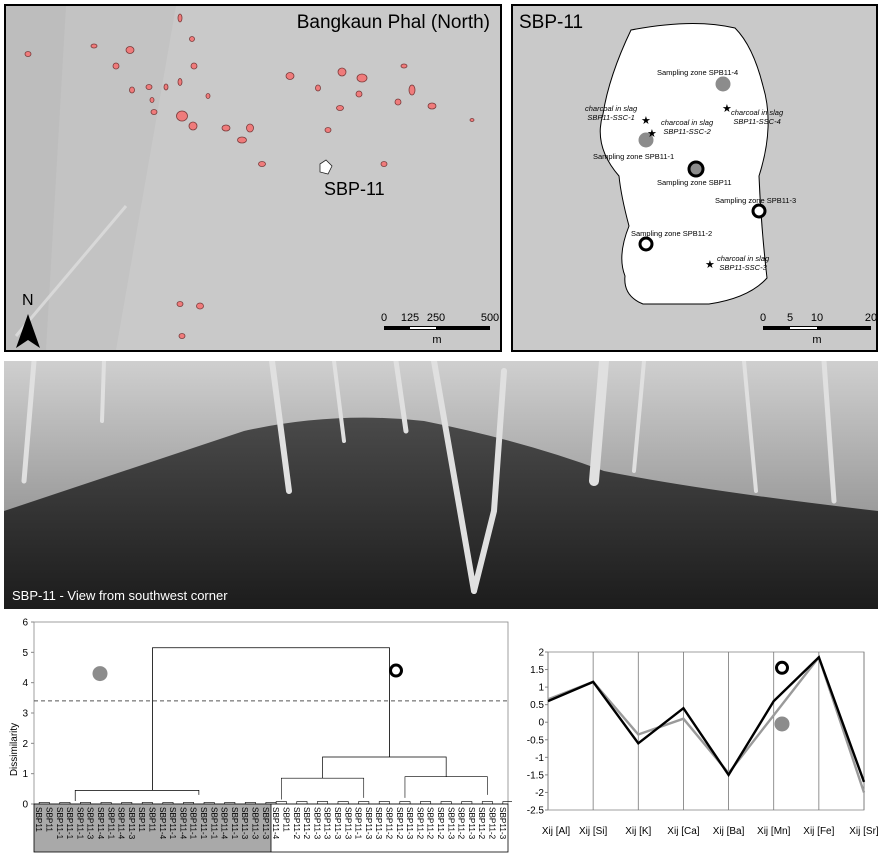  I want to click on y-tick-label: 6, so click(25, 623).